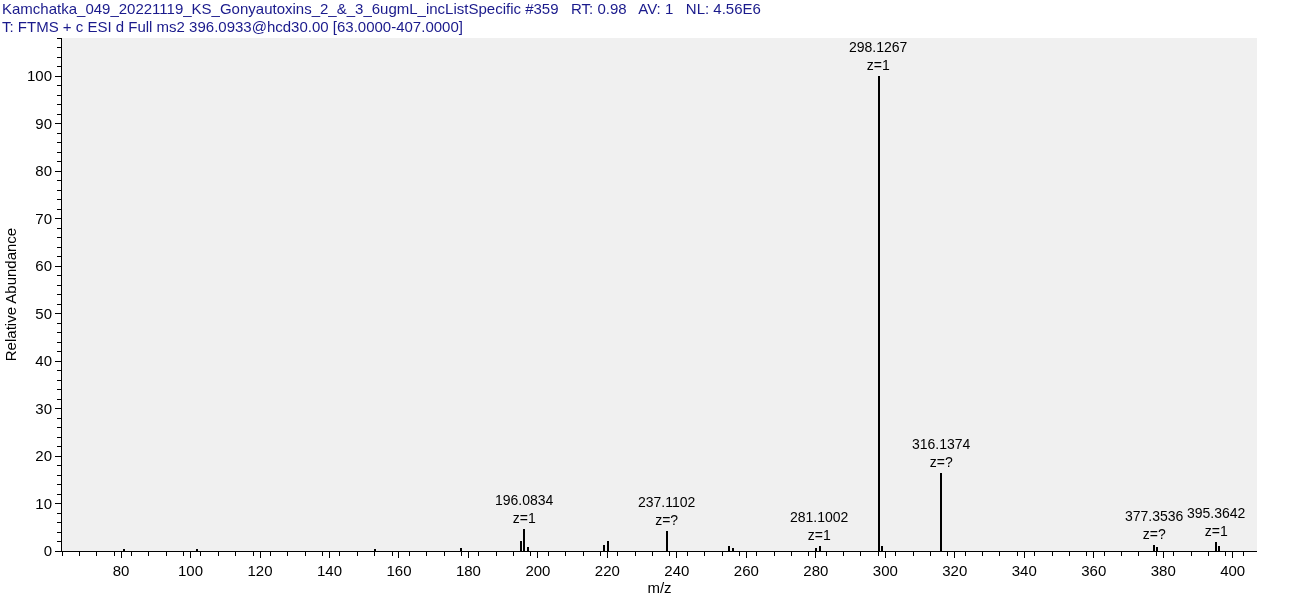 Image resolution: width=1289 pixels, height=603 pixels. Describe the element at coordinates (468, 570) in the screenshot. I see `x-tick-label: 180` at that location.